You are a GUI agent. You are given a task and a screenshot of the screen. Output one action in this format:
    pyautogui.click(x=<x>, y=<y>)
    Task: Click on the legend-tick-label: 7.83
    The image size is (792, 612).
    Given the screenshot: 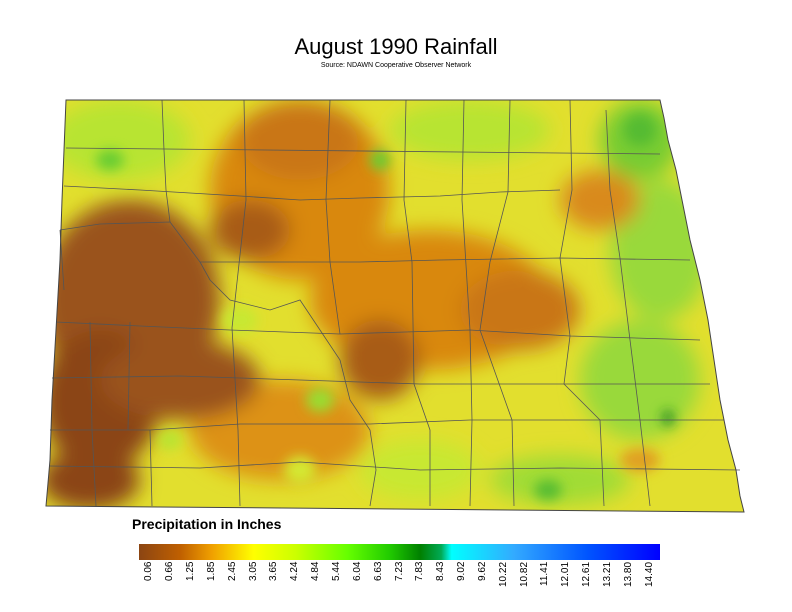 What is the action you would take?
    pyautogui.click(x=420, y=572)
    